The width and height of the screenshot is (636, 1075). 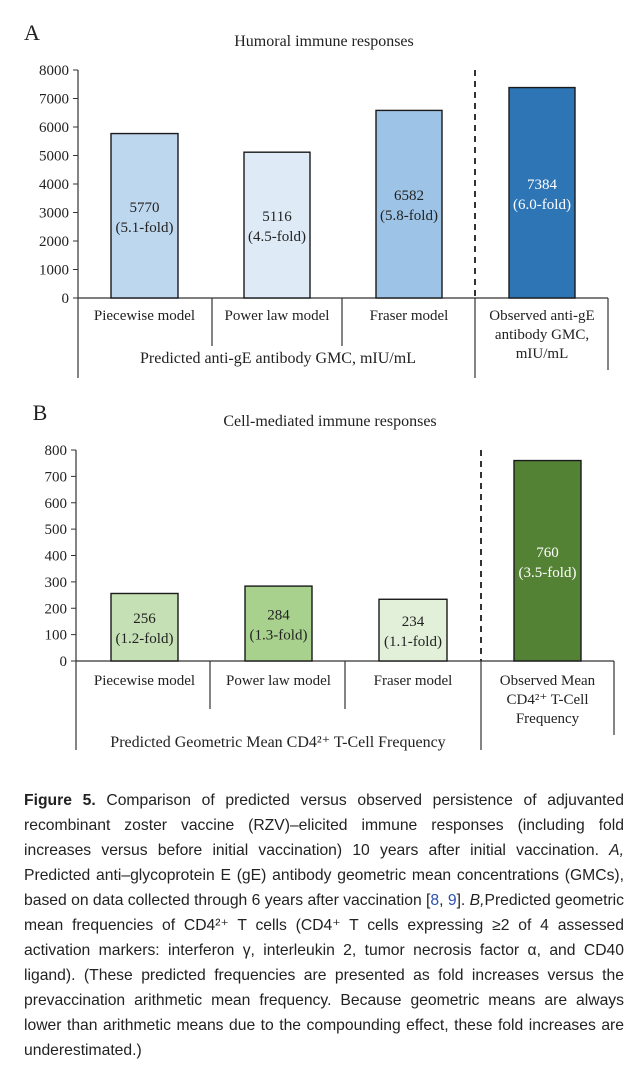 What do you see at coordinates (54, 128) in the screenshot?
I see `y-tick-label: 6000` at bounding box center [54, 128].